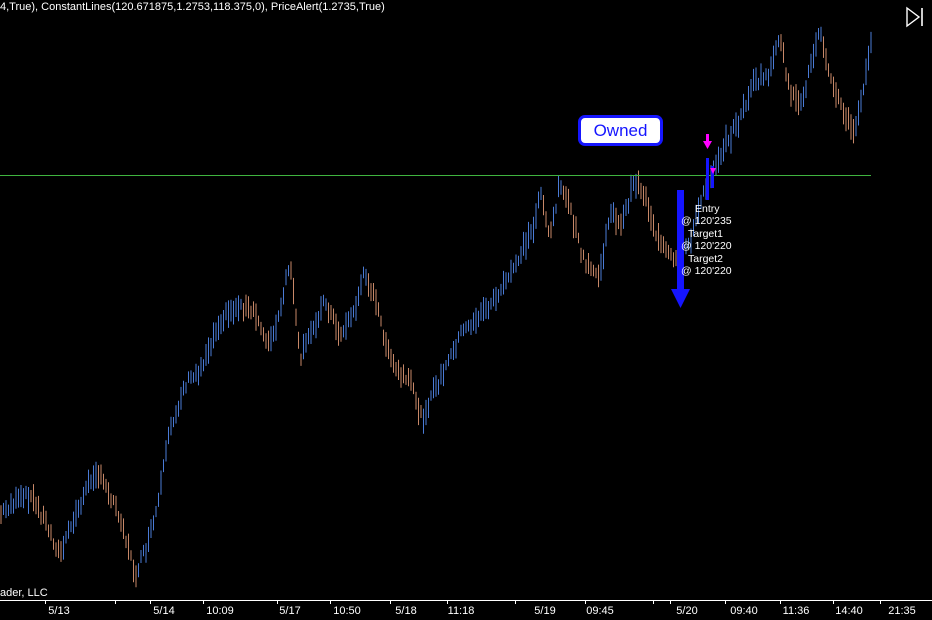 The width and height of the screenshot is (932, 620). I want to click on order-entry-name: Entry, so click(707, 209).